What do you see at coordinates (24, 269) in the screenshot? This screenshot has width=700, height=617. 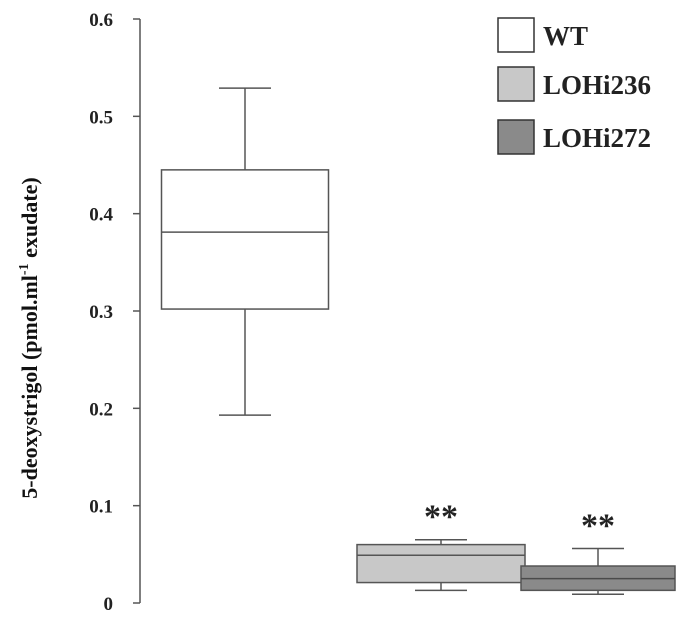 I see `y-axis-title-superscript: -1` at bounding box center [24, 269].